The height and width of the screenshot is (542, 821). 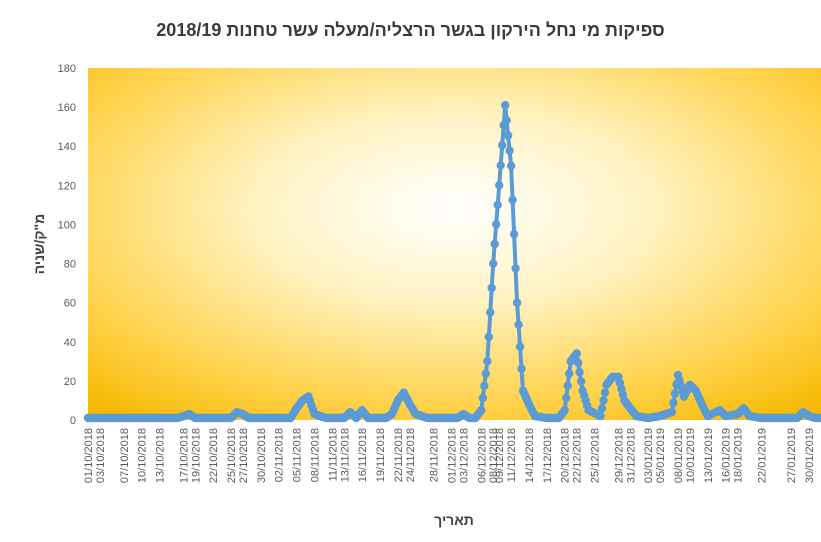 What do you see at coordinates (196, 455) in the screenshot?
I see `x-tick-label: 19/10/2018` at bounding box center [196, 455].